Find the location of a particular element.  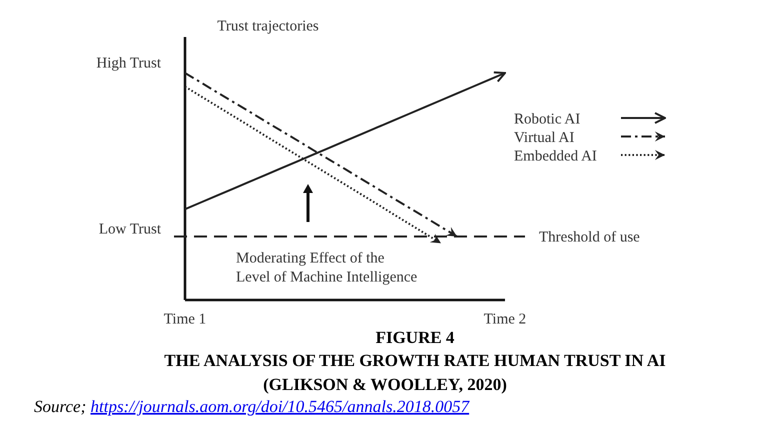

x-tick-label: Time 2 is located at coordinates (505, 319).